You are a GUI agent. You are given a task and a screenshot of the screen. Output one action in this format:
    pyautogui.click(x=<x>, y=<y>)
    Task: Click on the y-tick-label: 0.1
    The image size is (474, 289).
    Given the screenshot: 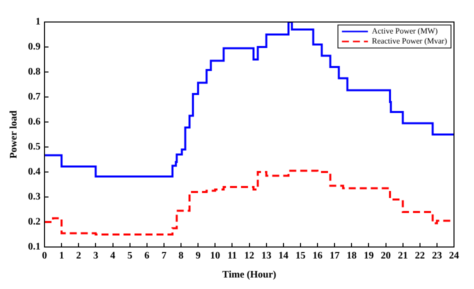 What is the action you would take?
    pyautogui.click(x=34, y=247)
    